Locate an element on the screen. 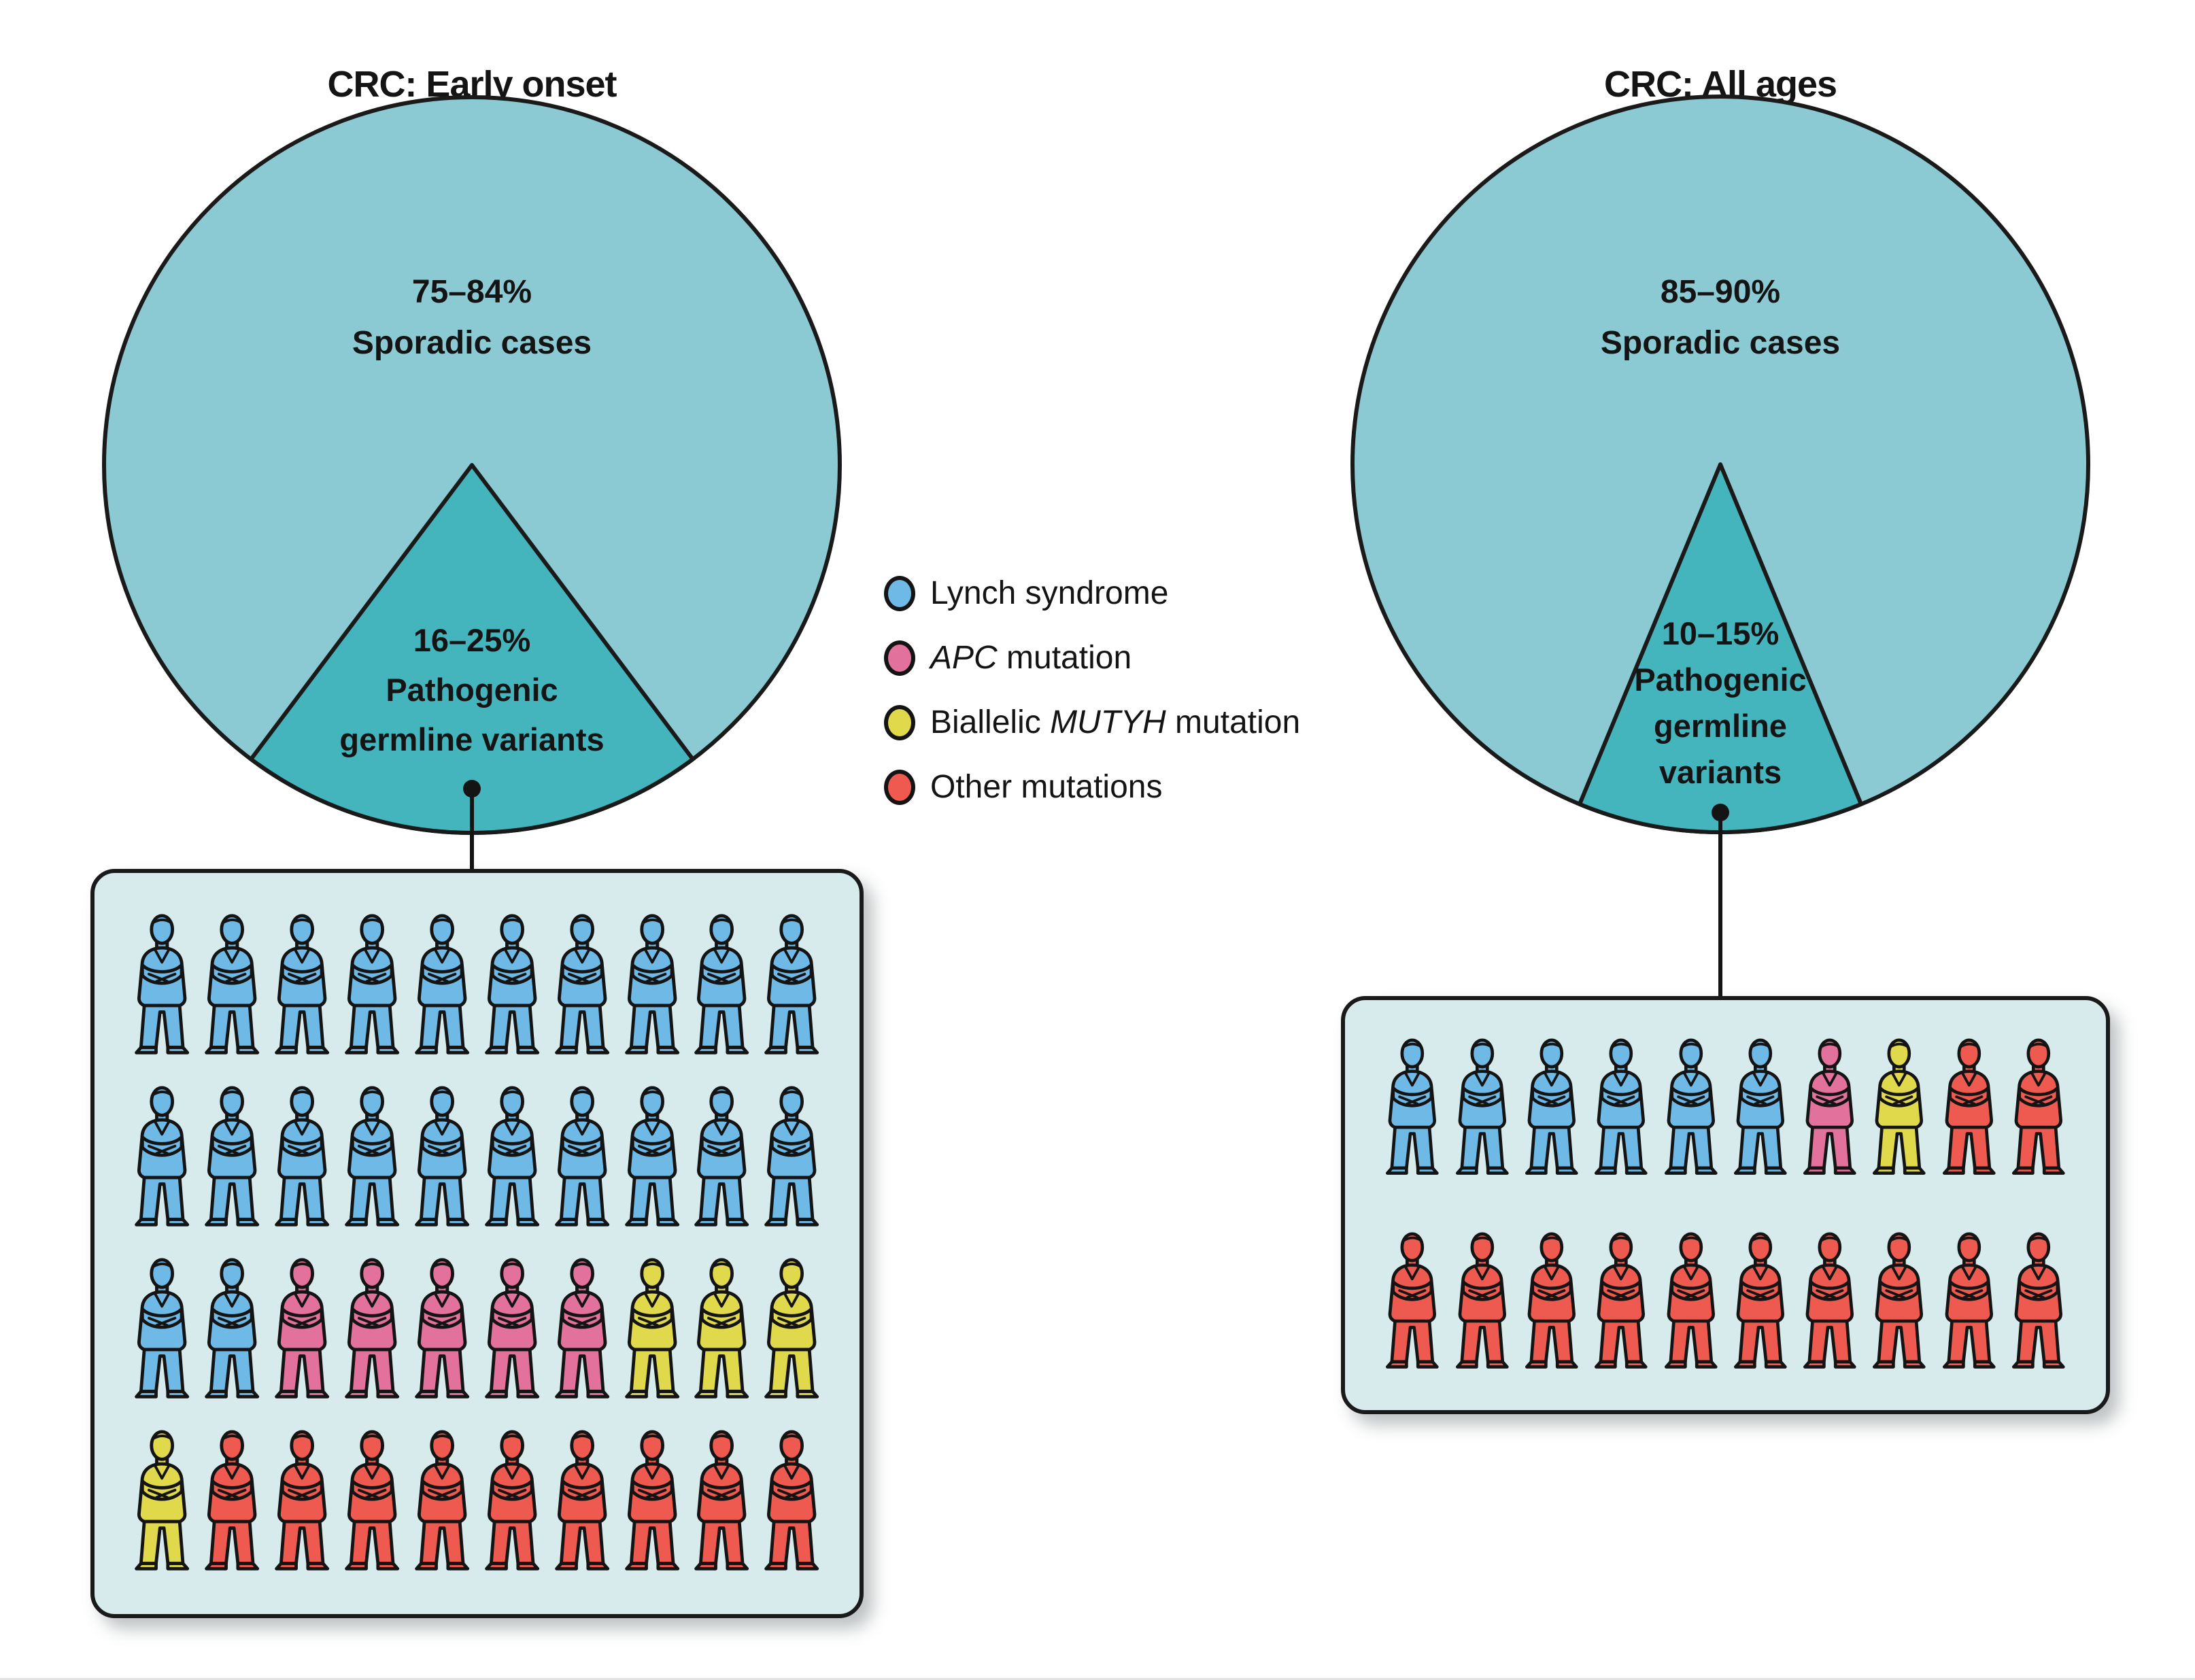 The width and height of the screenshot is (2195, 1680). legend-item-mutyh: Biallelic MUTYH mutation is located at coordinates (1092, 723).